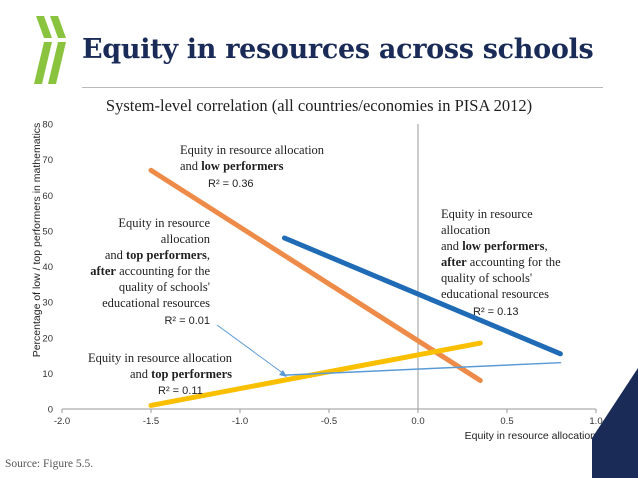  Describe the element at coordinates (47, 267) in the screenshot. I see `y-tick-label: 40` at that location.